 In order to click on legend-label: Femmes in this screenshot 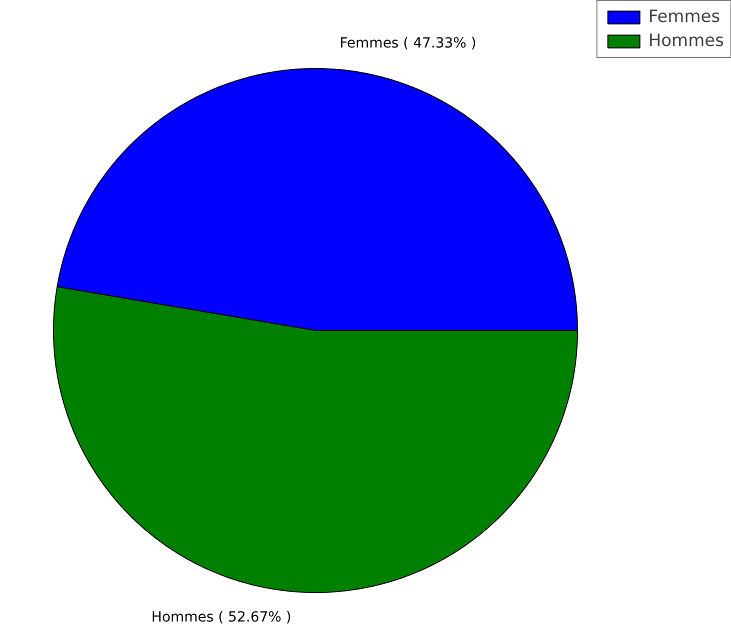, I will do `click(684, 17)`.